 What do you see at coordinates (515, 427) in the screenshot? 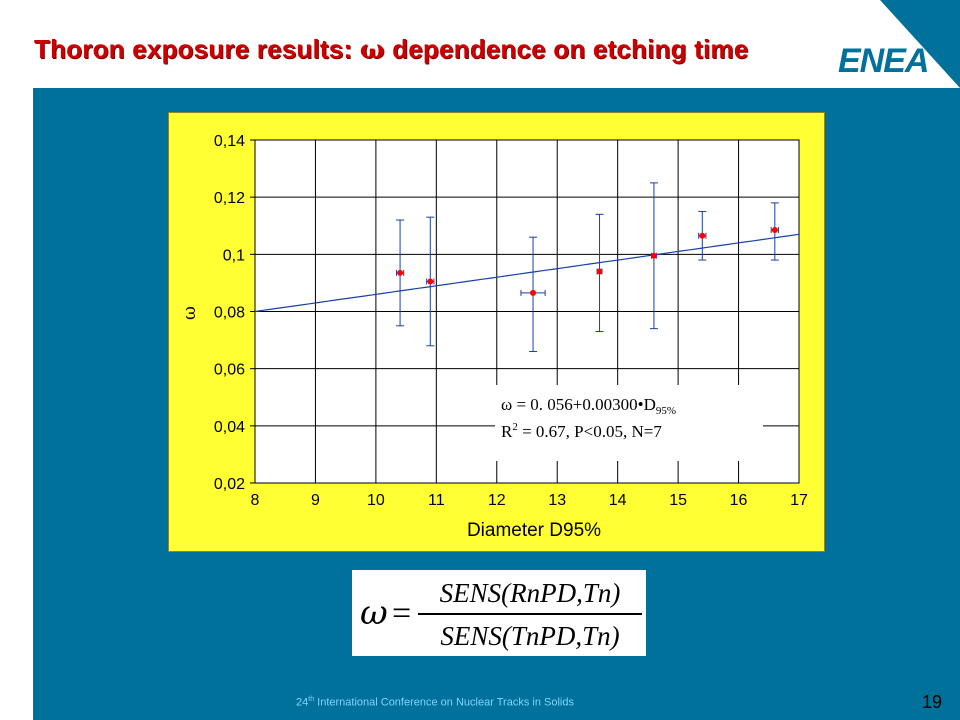
I see `fit-stat-superscript: 2` at bounding box center [515, 427].